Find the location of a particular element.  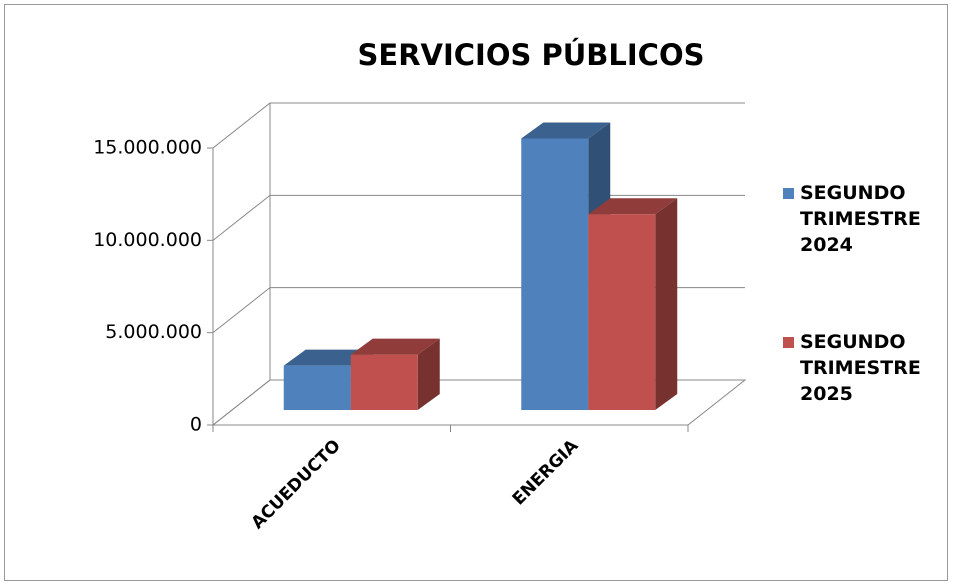

grid-line is located at coordinates (478, 125).